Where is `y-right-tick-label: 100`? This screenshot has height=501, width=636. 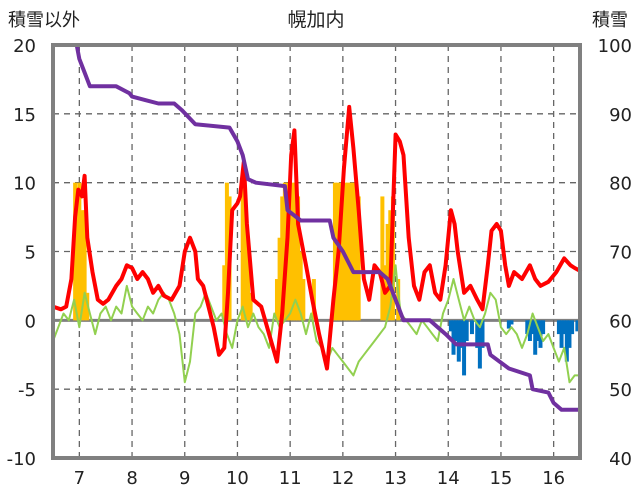 y-right-tick-label: 100 is located at coordinates (615, 46).